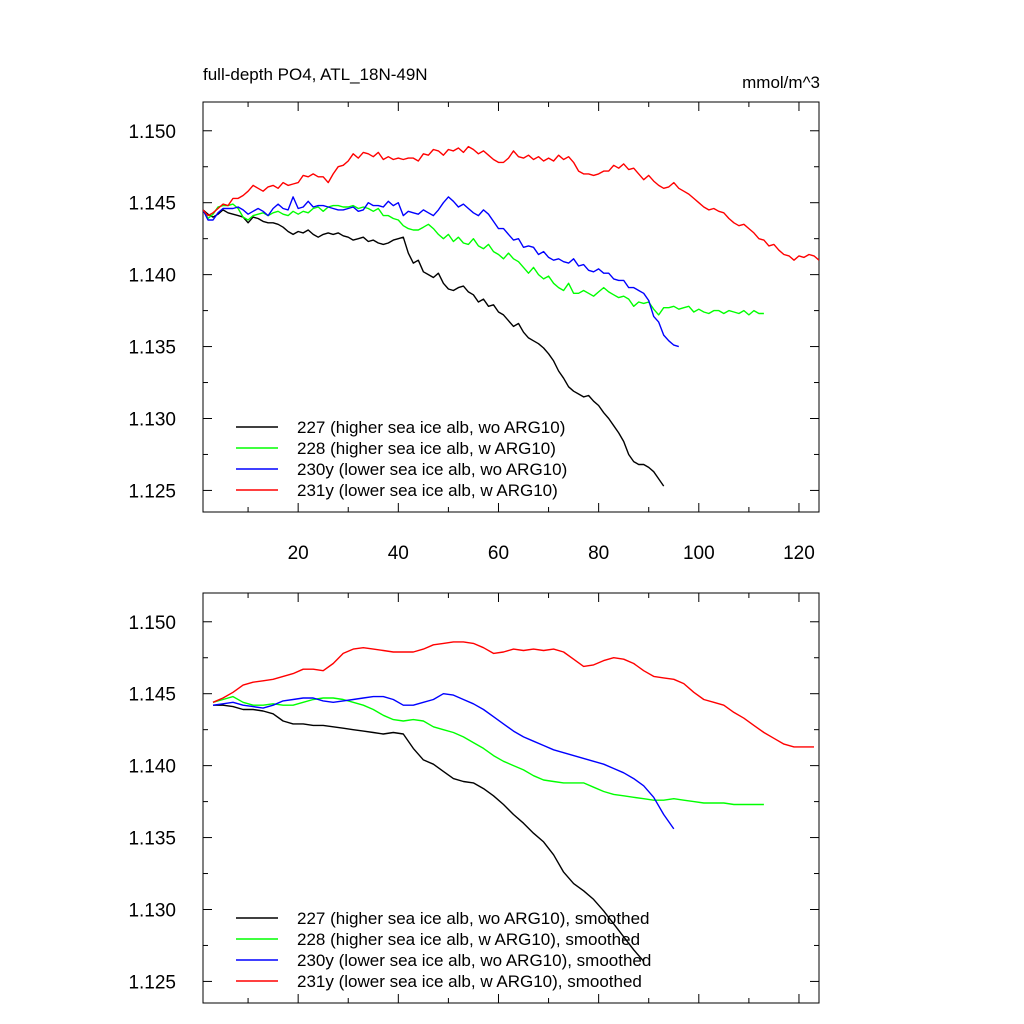  What do you see at coordinates (781, 82) in the screenshot?
I see `top-chart-units: mmol/m^3` at bounding box center [781, 82].